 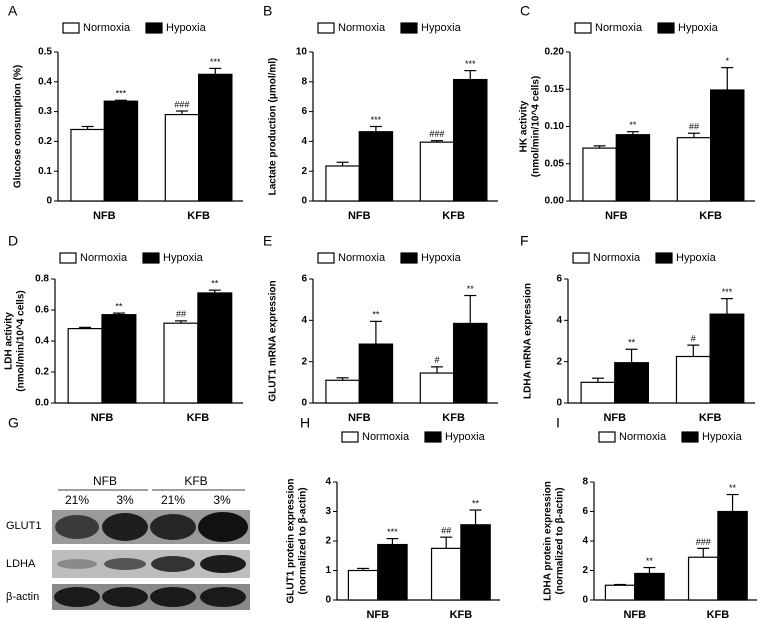 What do you see at coordinates (42, 372) in the screenshot?
I see `y-tick-label: 0.2` at bounding box center [42, 372].